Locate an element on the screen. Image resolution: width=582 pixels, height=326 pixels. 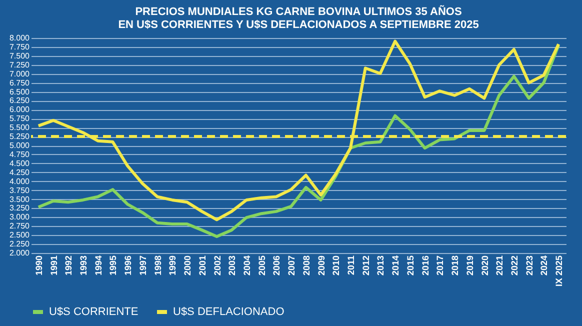
x-tick-label: 2017 is located at coordinates (440, 266).